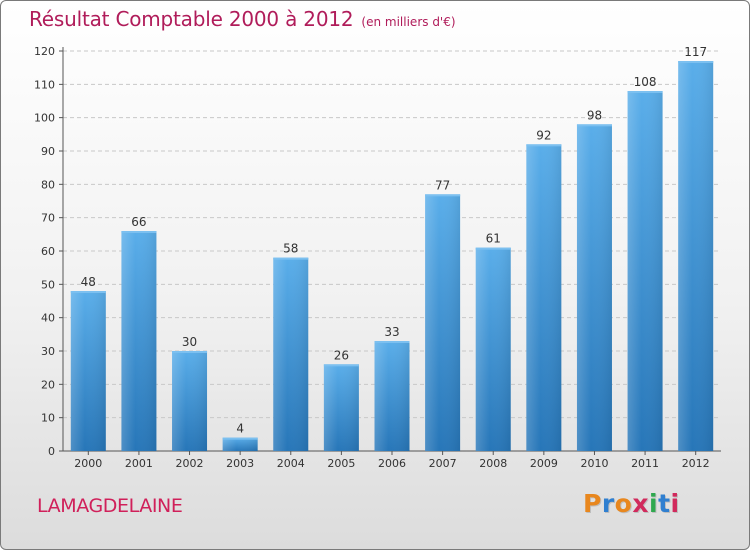  Describe the element at coordinates (88, 371) in the screenshot. I see `bar-shading-2000` at that location.